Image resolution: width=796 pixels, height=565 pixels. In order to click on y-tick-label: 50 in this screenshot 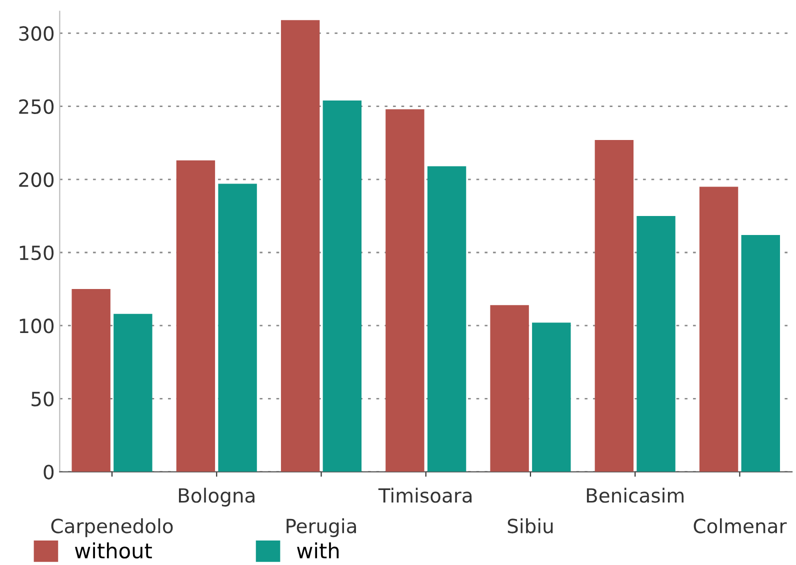, I will do `click(43, 399)`.